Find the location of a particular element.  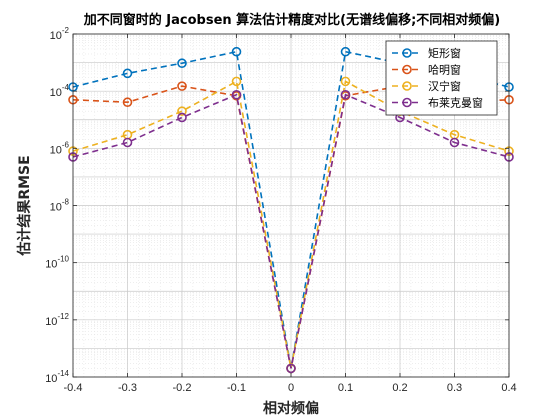

legend-item: 矩形窗 is located at coordinates (426, 53).